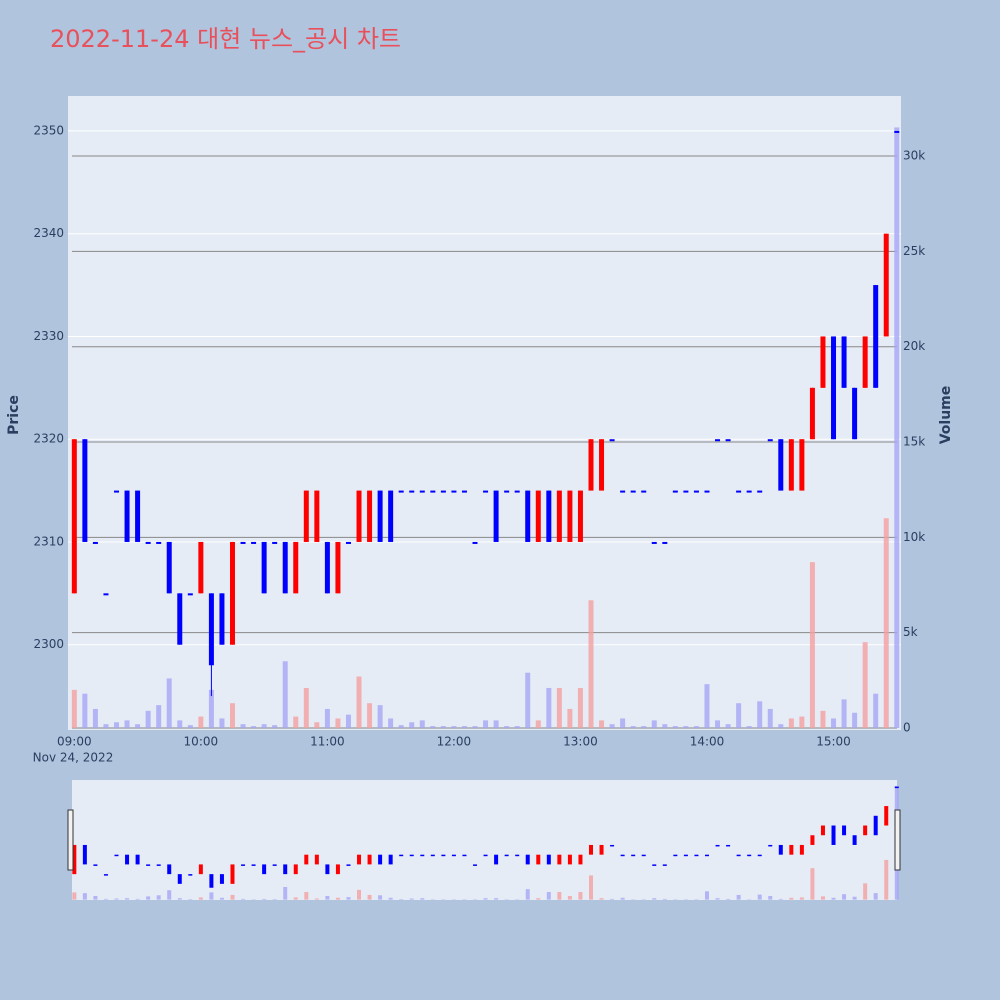  Describe the element at coordinates (48, 439) in the screenshot. I see `y-tick-label: 2320` at that location.